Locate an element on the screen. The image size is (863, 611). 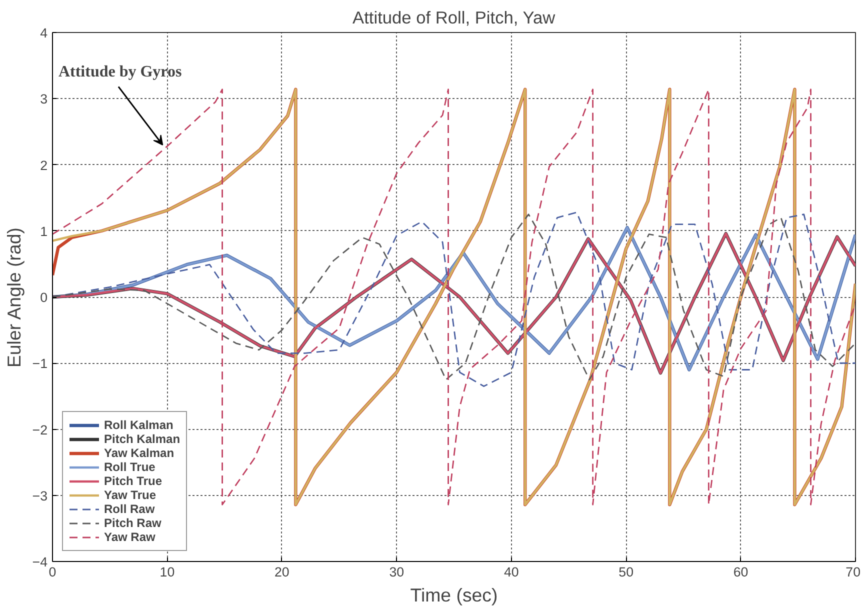
legend-label: Roll Kalman is located at coordinates (139, 425).